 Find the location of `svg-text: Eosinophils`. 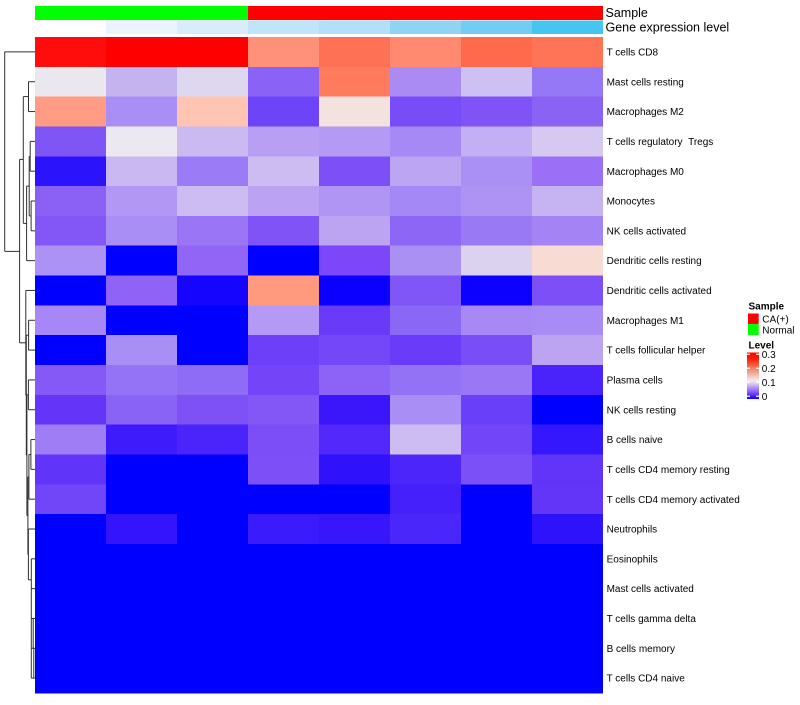

svg-text: Eosinophils is located at coordinates (632, 559).